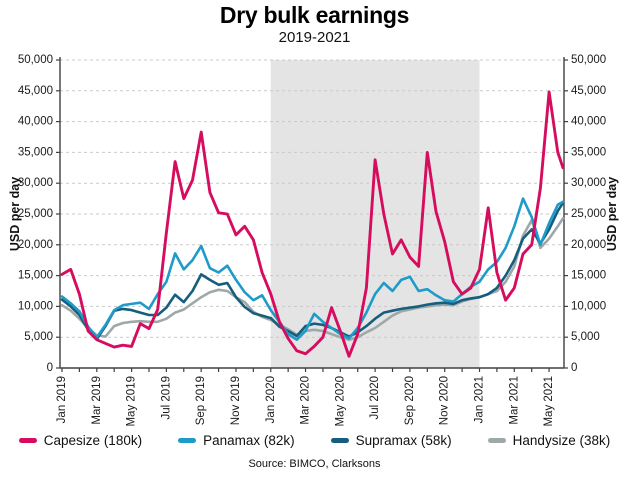 Image resolution: width=629 pixels, height=477 pixels. Describe the element at coordinates (496, 440) in the screenshot. I see `handysize-swatch` at that location.